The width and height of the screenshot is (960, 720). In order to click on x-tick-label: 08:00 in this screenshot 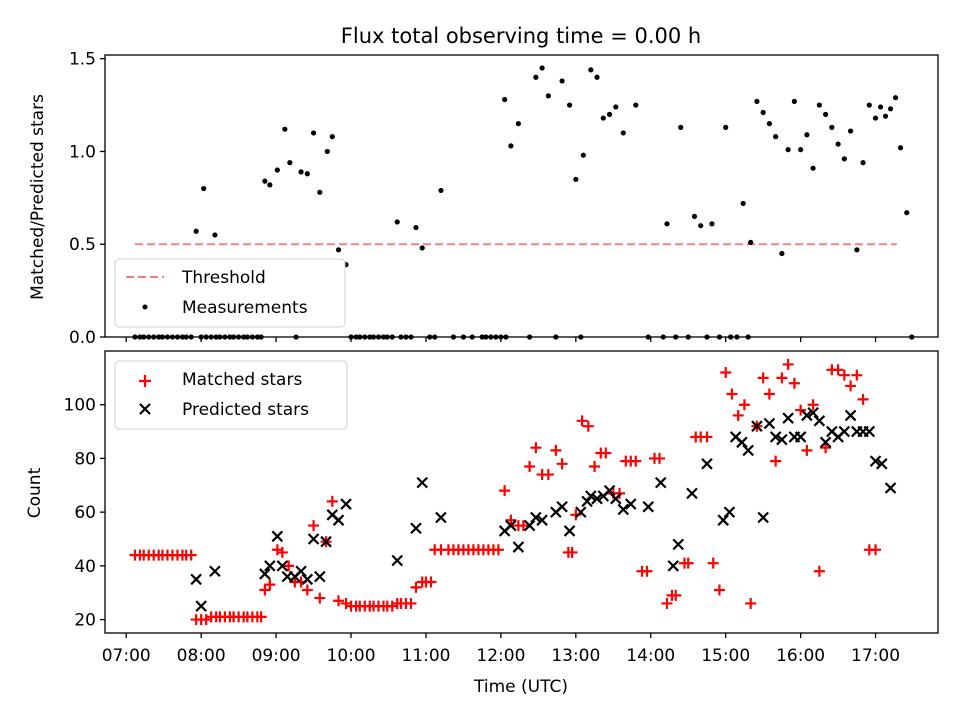, I will do `click(201, 656)`.